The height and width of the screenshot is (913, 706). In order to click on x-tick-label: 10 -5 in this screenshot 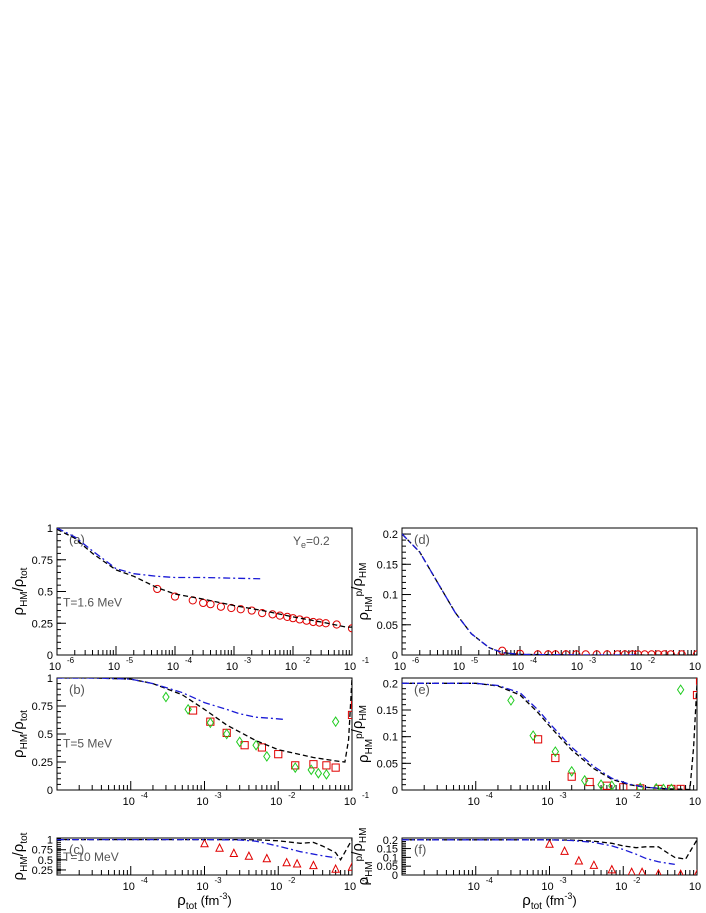, I will do `click(466, 664)`.